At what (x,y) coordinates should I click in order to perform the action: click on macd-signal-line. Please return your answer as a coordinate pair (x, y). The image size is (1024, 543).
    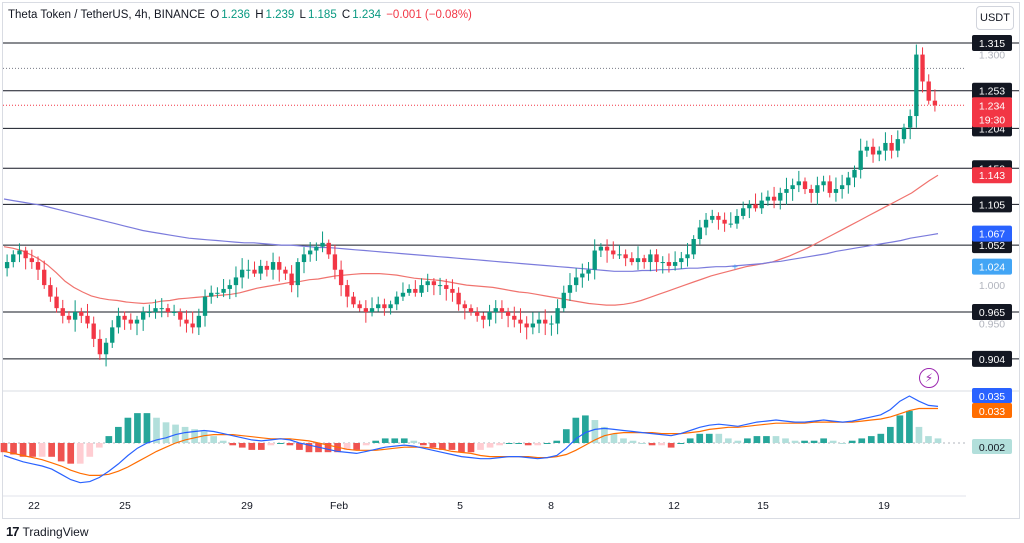
    Looking at the image, I should click on (470, 441).